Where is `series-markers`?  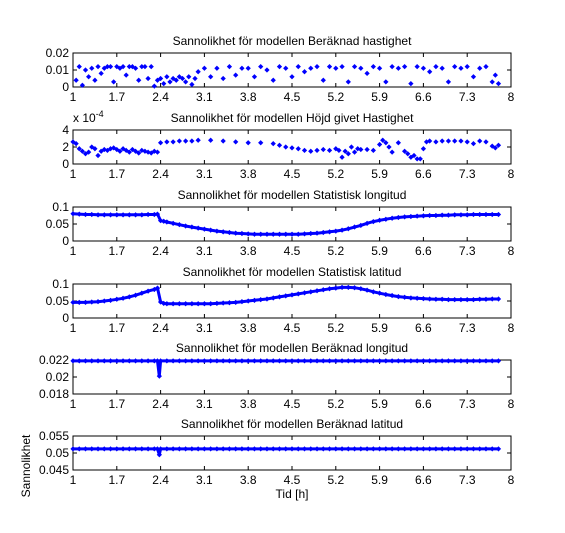
series-markers is located at coordinates (286, 452).